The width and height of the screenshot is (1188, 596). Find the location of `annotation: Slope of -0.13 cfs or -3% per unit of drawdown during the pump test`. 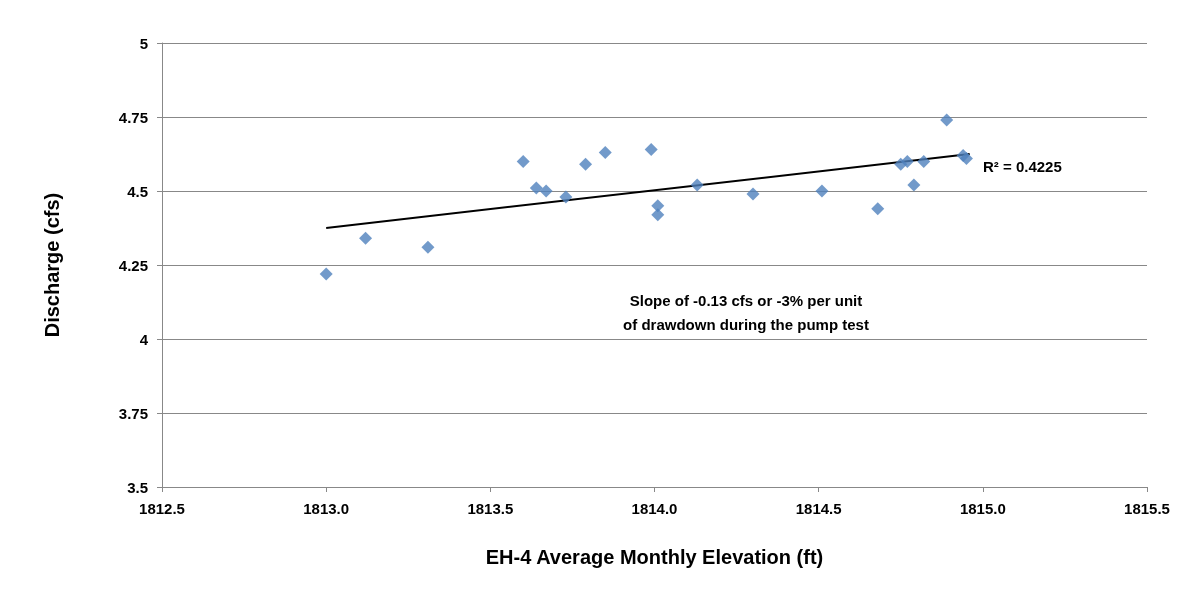

annotation: Slope of -0.13 cfs or -3% per unit of drawdown during the pump test is located at coordinates (746, 312).